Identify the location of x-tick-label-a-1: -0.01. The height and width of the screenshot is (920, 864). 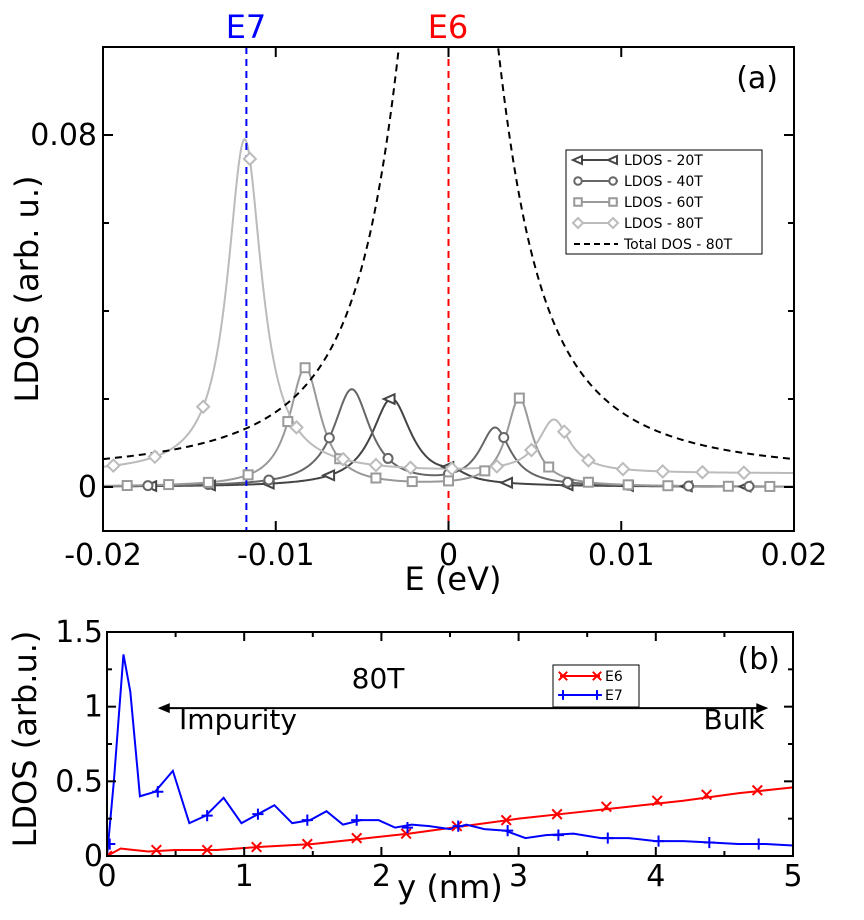
(276, 555).